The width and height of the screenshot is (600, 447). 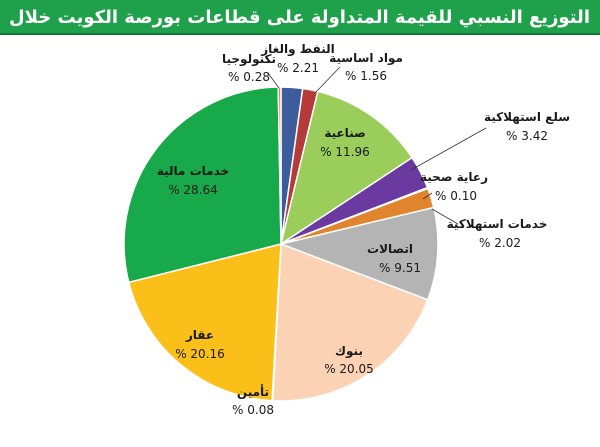 I want to click on slice-name-label: تأمين, so click(x=253, y=391).